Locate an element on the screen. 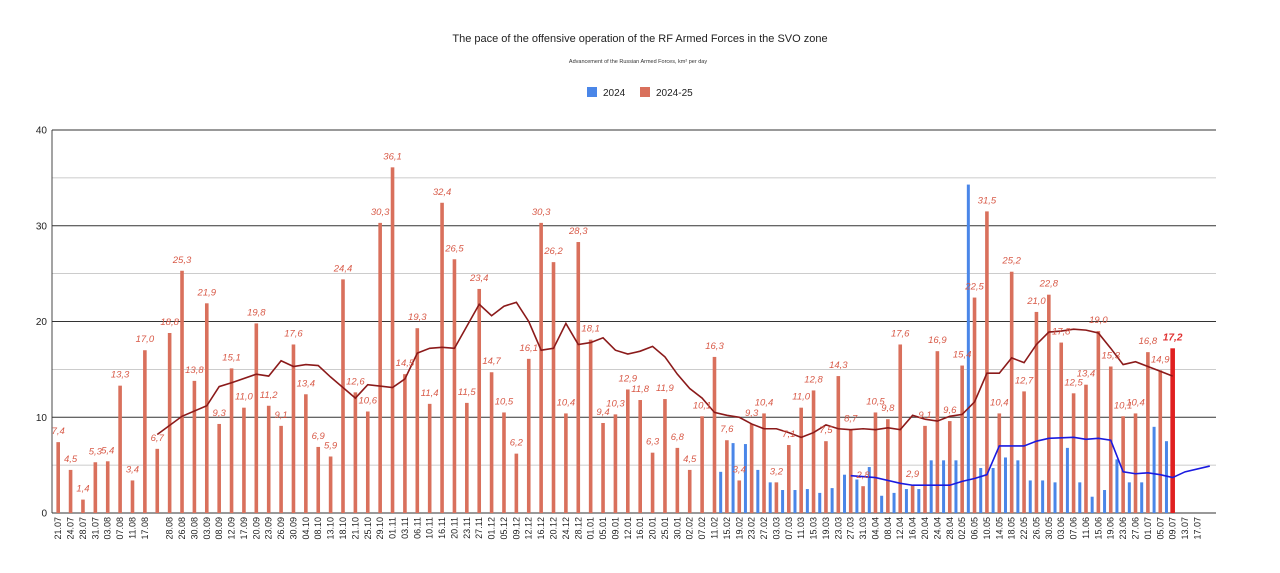 Image resolution: width=1280 pixels, height=573 pixels. x-tick-label: 04.10 is located at coordinates (306, 528).